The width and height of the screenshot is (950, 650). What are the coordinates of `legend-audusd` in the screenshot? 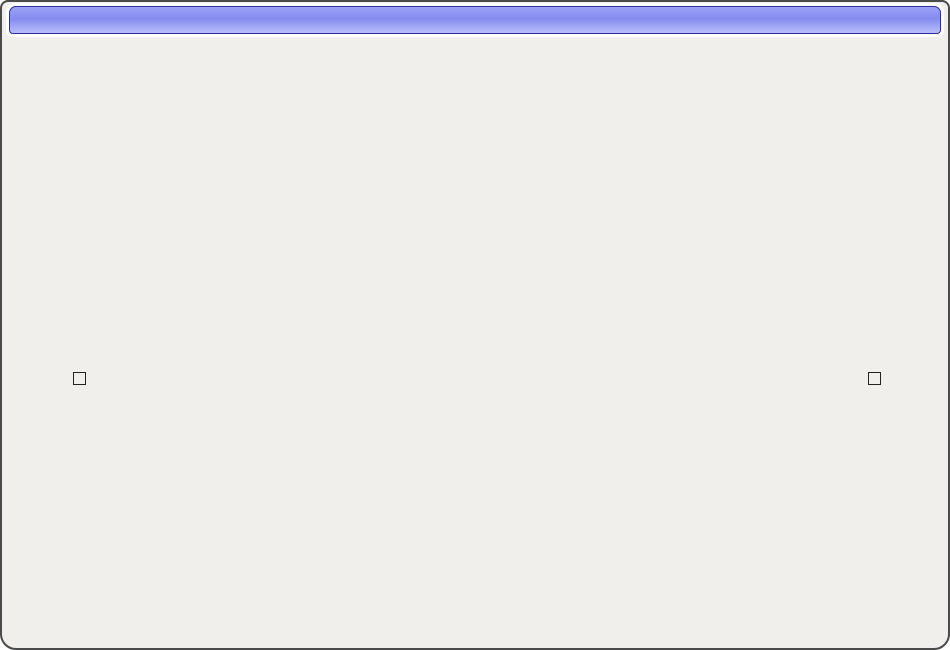 It's located at (83, 378).